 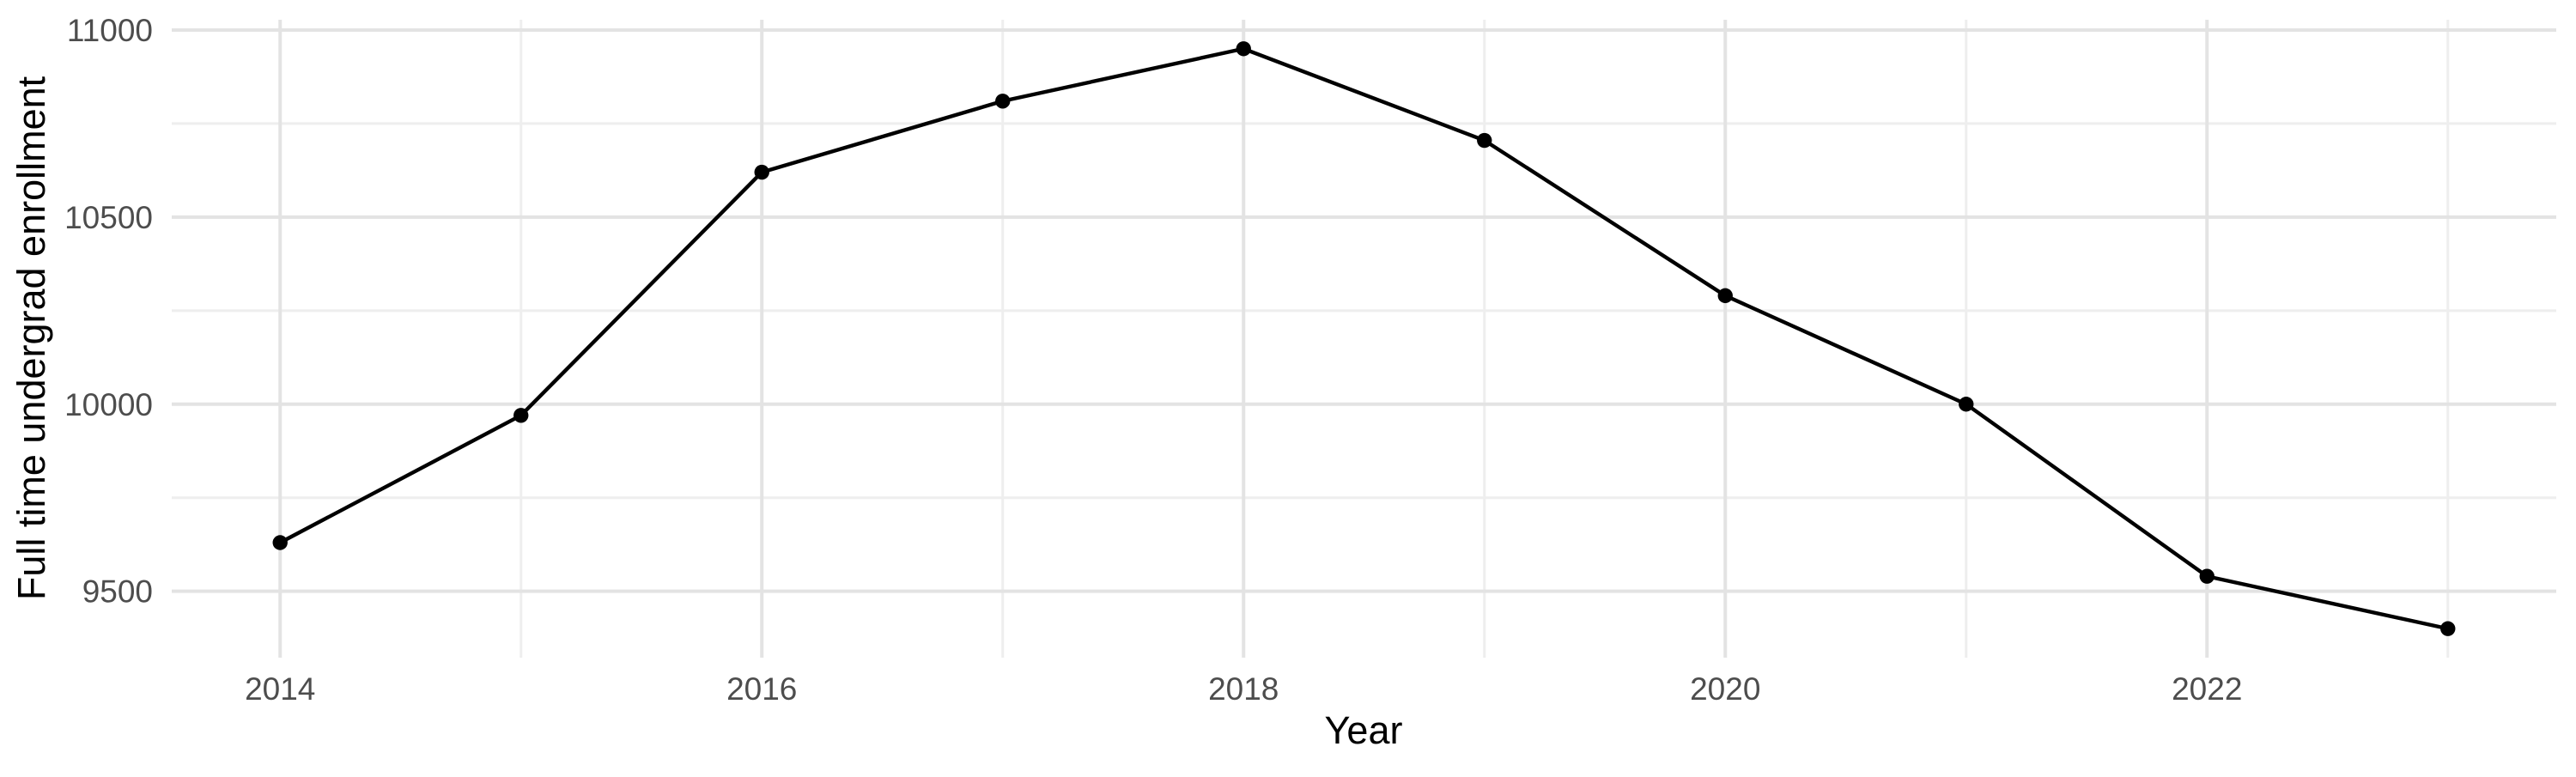 What do you see at coordinates (761, 689) in the screenshot?
I see `x-tick-label: 2016` at bounding box center [761, 689].